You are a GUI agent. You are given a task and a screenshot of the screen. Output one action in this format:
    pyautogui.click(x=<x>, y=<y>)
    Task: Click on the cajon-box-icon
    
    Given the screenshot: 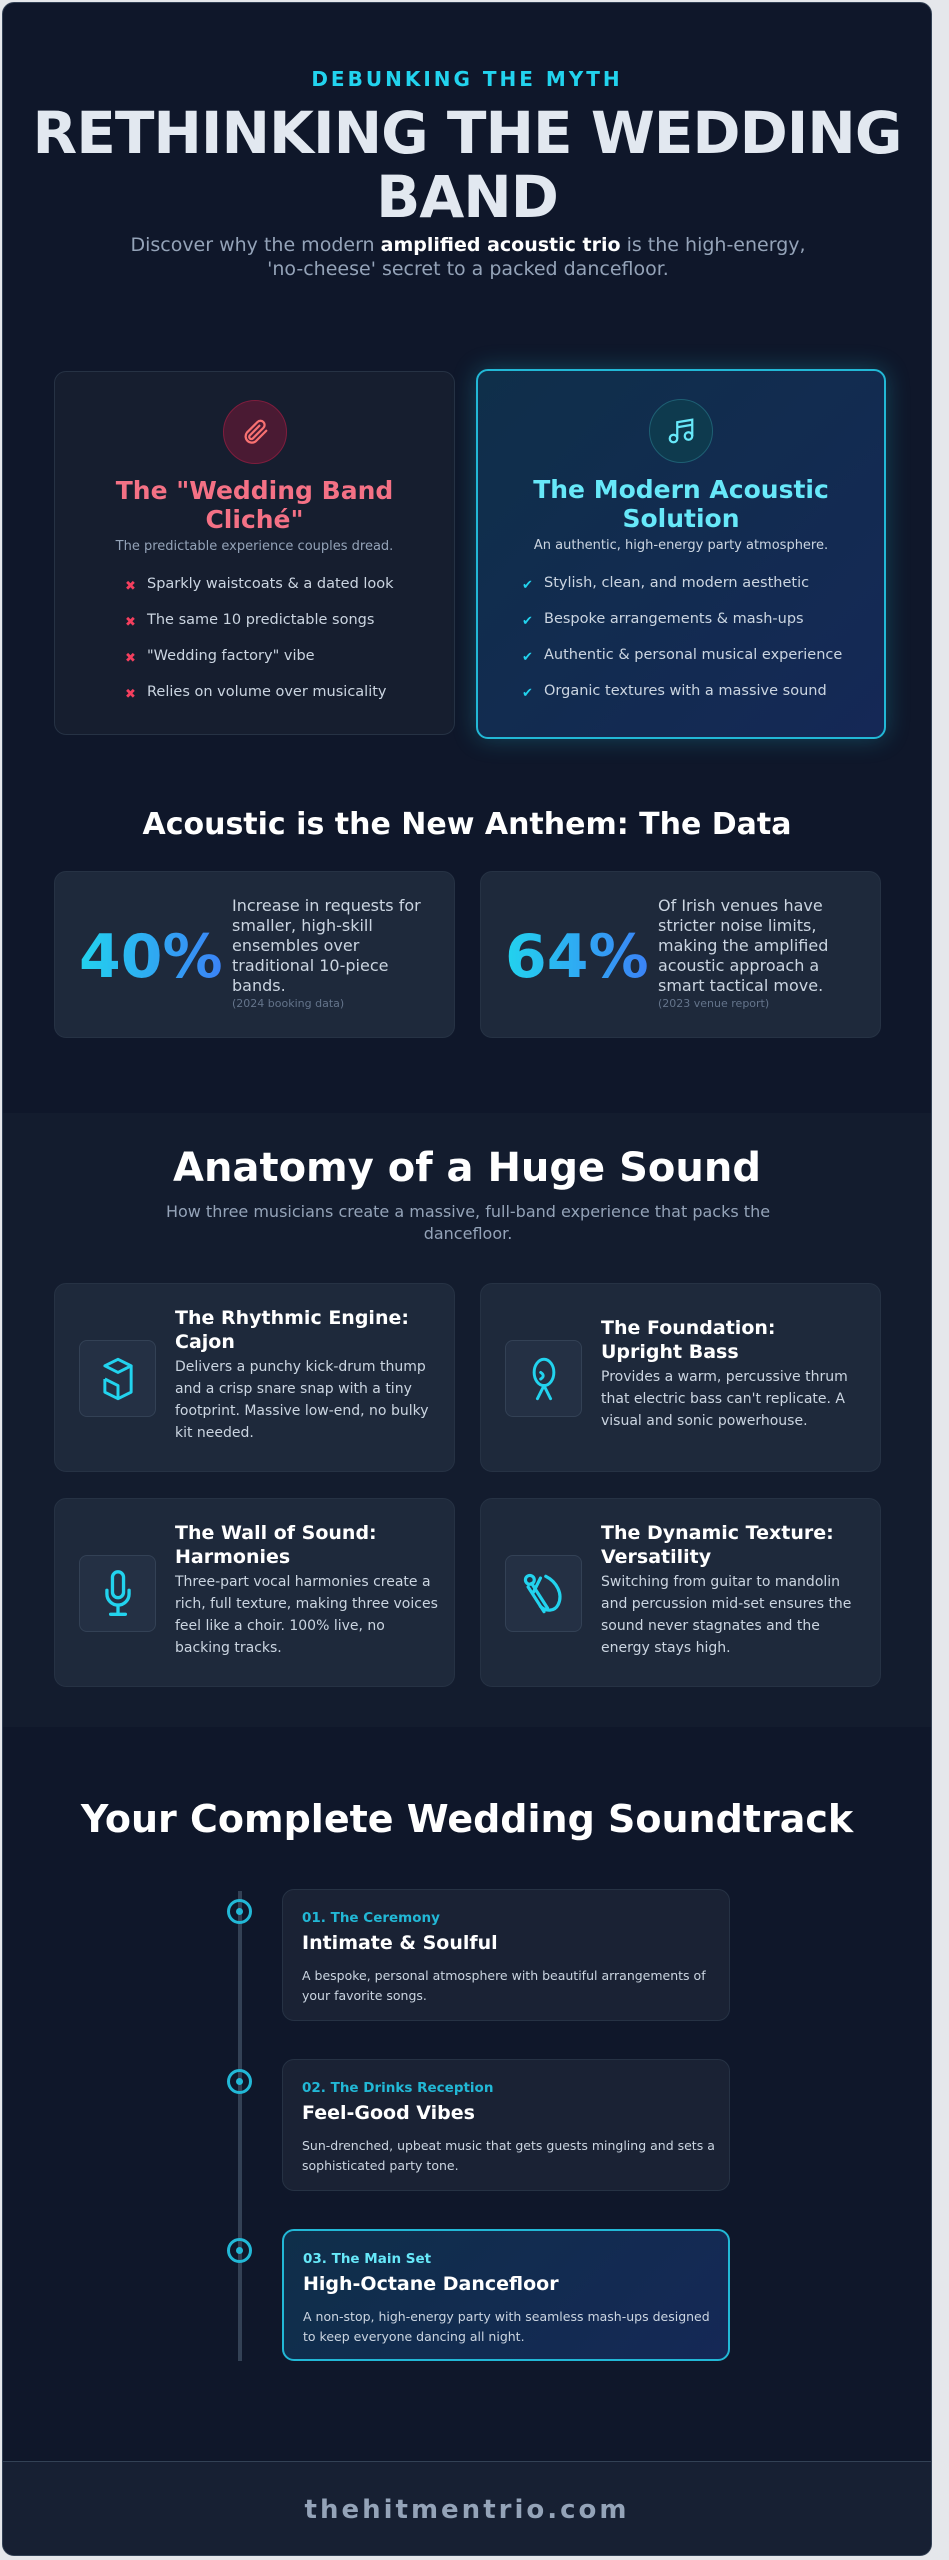 What is the action you would take?
    pyautogui.click(x=117, y=1378)
    